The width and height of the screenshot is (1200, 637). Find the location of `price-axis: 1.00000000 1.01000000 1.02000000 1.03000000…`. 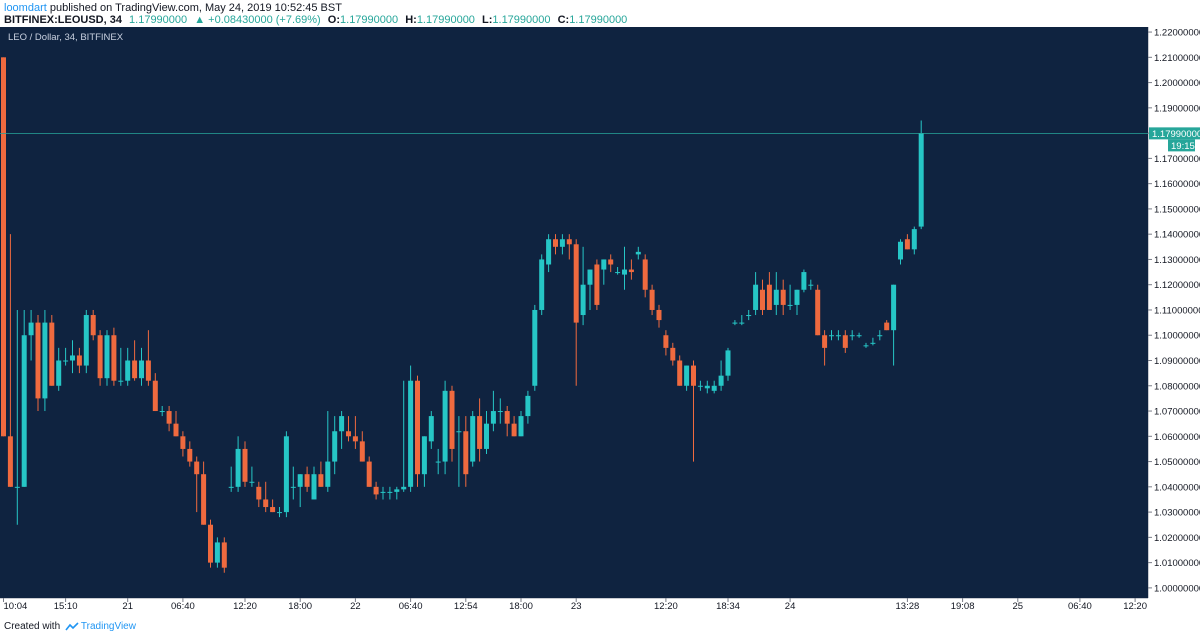

price-axis: 1.00000000 1.01000000 1.02000000 1.03000000… is located at coordinates (1174, 312).